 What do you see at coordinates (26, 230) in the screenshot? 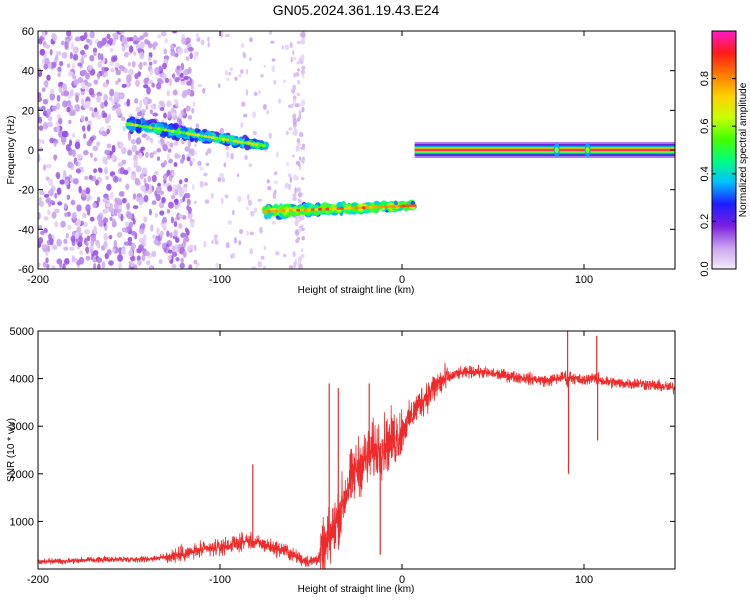
I see `spectrogram-y-tick-label: -40` at bounding box center [26, 230].